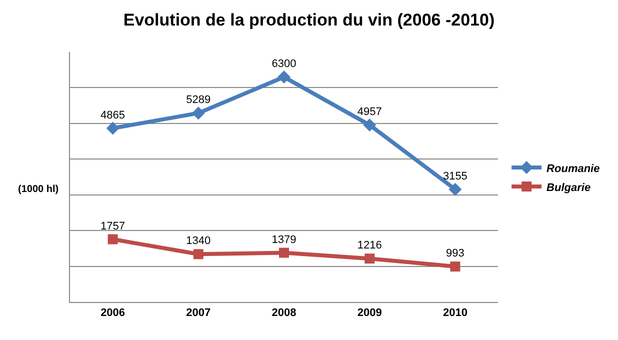 The image size is (618, 340). What do you see at coordinates (573, 168) in the screenshot?
I see `legend-label: Roumanie` at bounding box center [573, 168].